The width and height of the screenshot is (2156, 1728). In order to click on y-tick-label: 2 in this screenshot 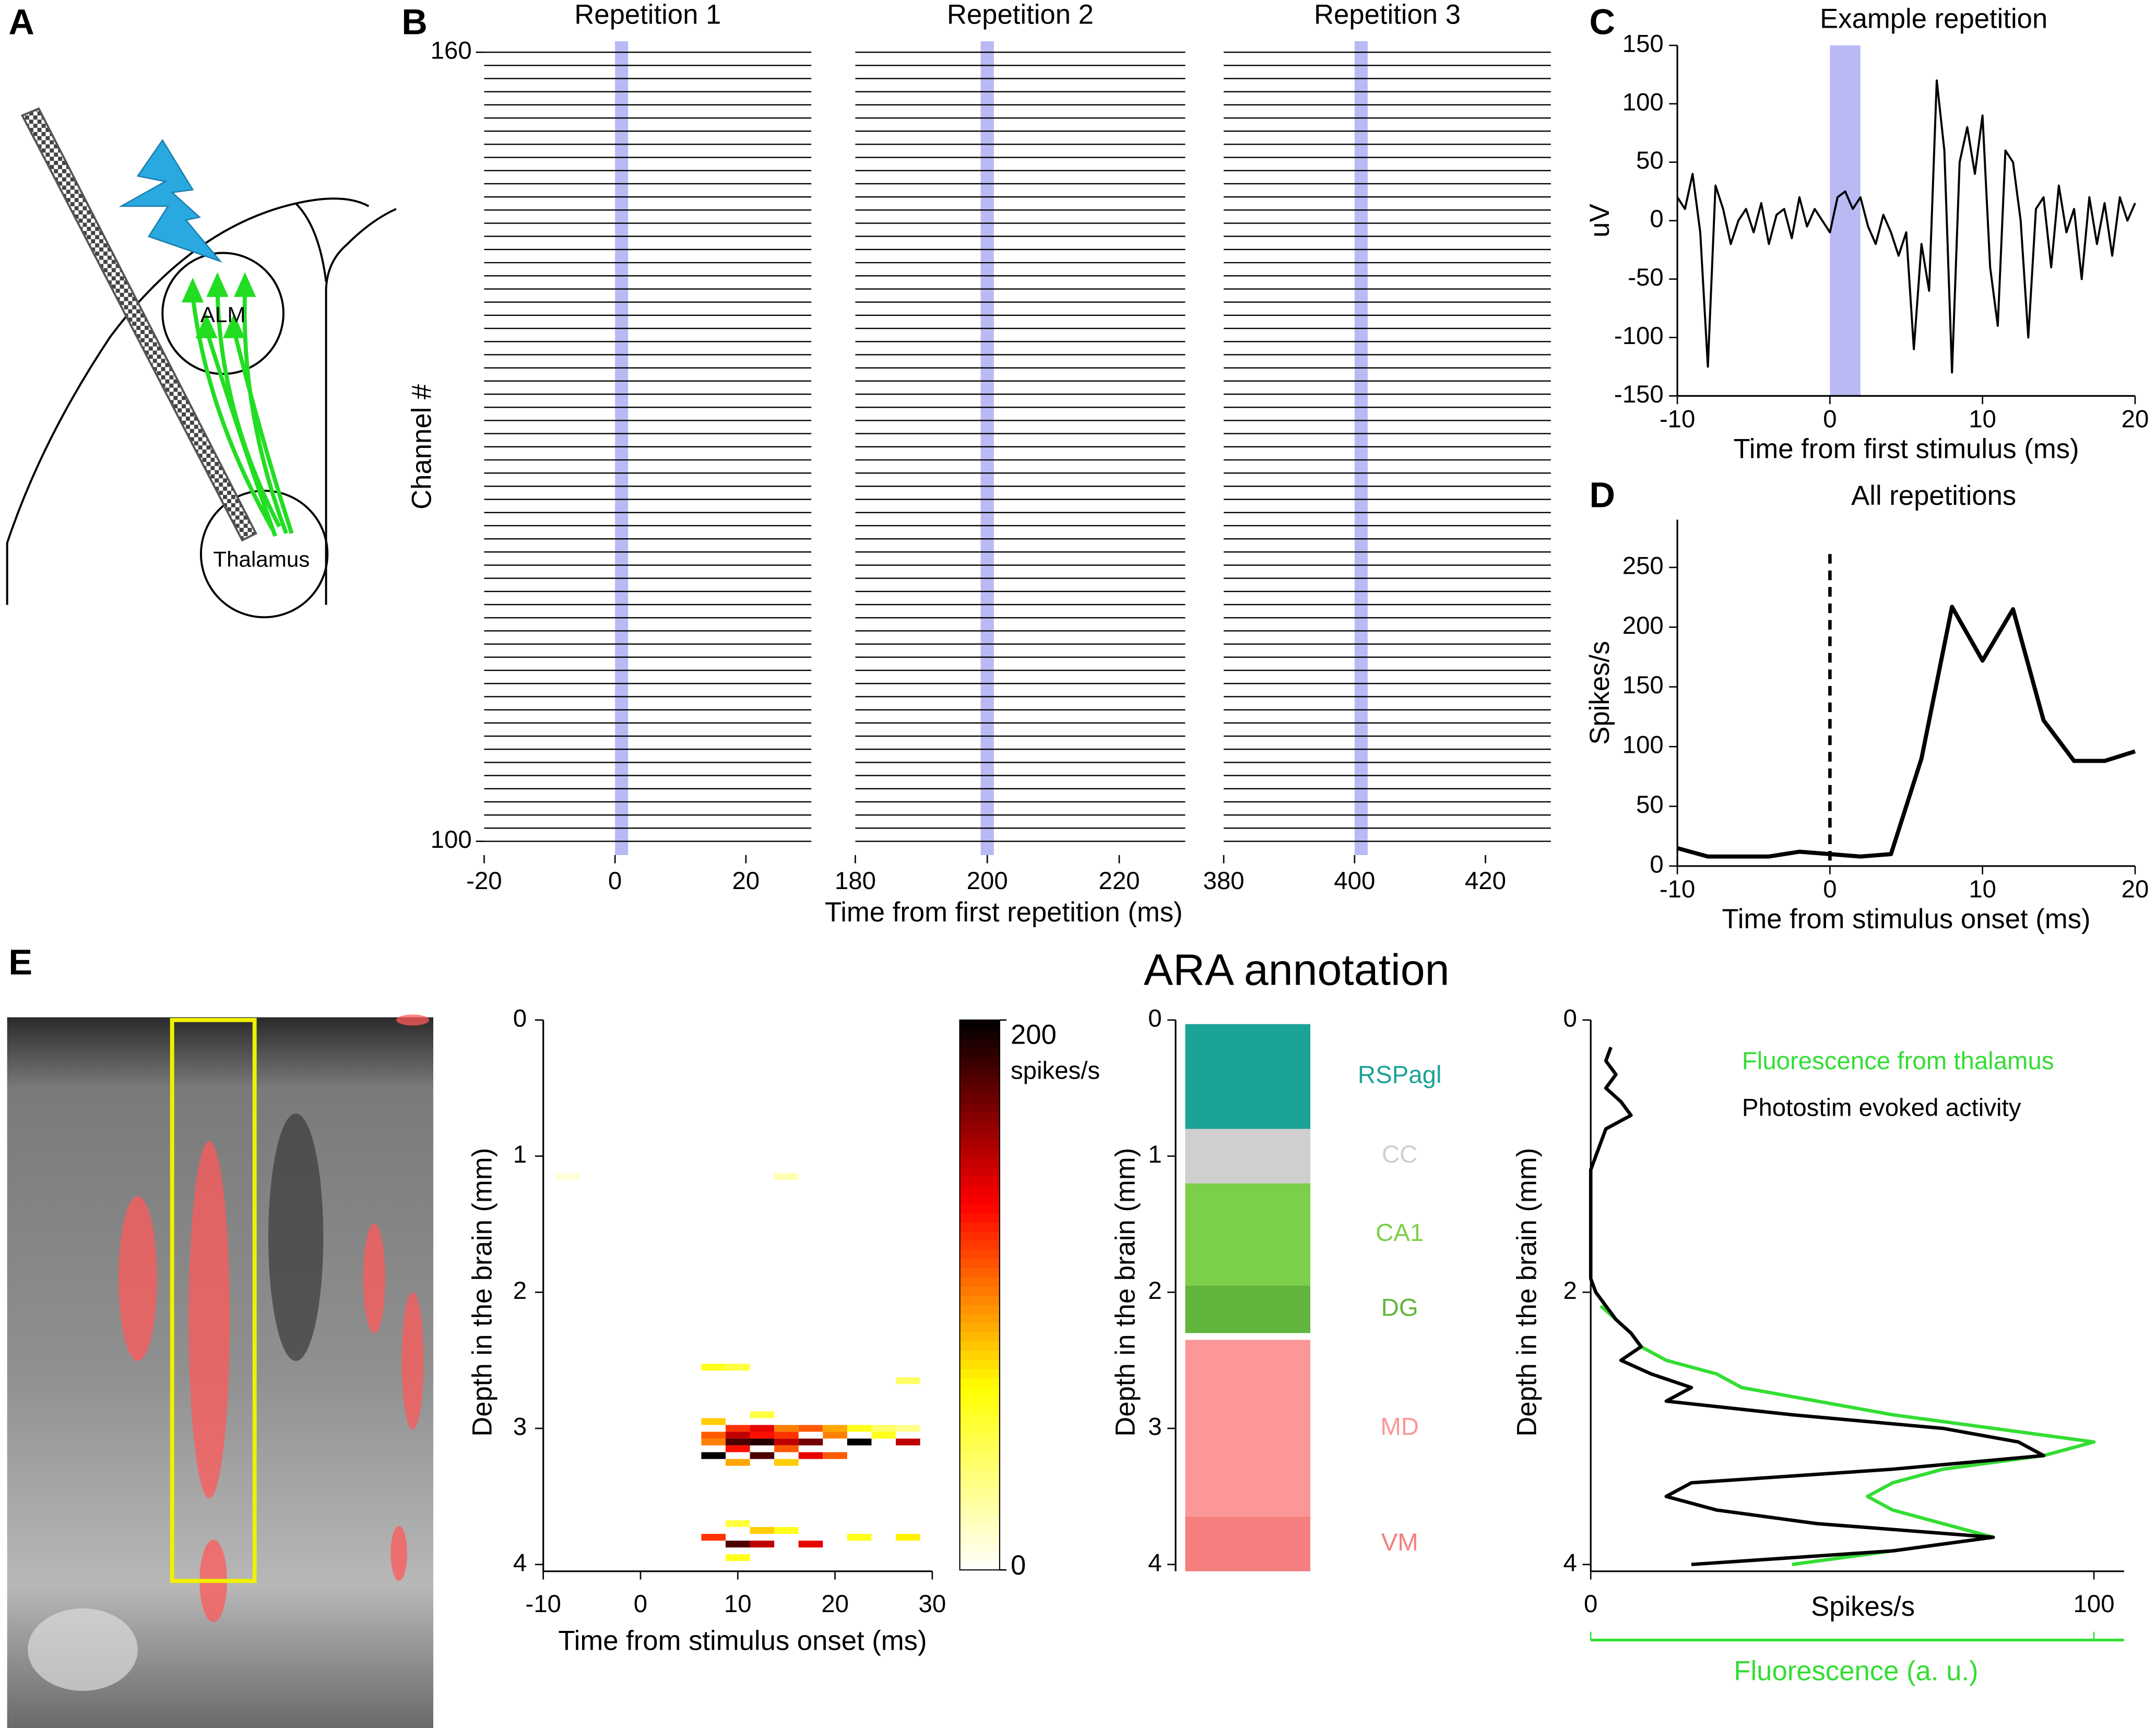, I will do `click(1155, 1291)`.